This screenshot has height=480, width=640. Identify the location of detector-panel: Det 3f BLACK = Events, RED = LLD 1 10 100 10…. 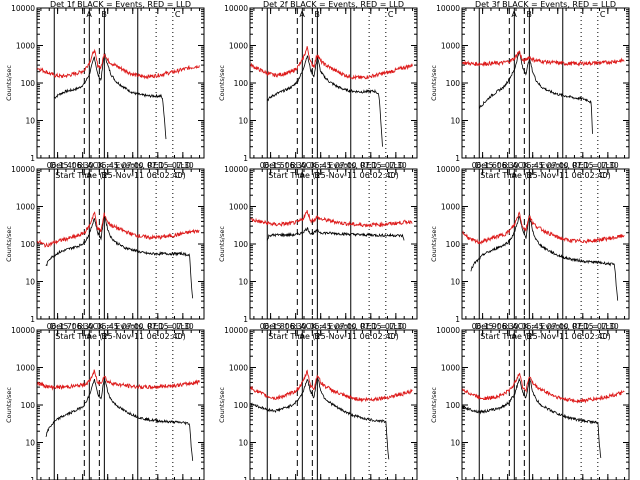
(530, 90).